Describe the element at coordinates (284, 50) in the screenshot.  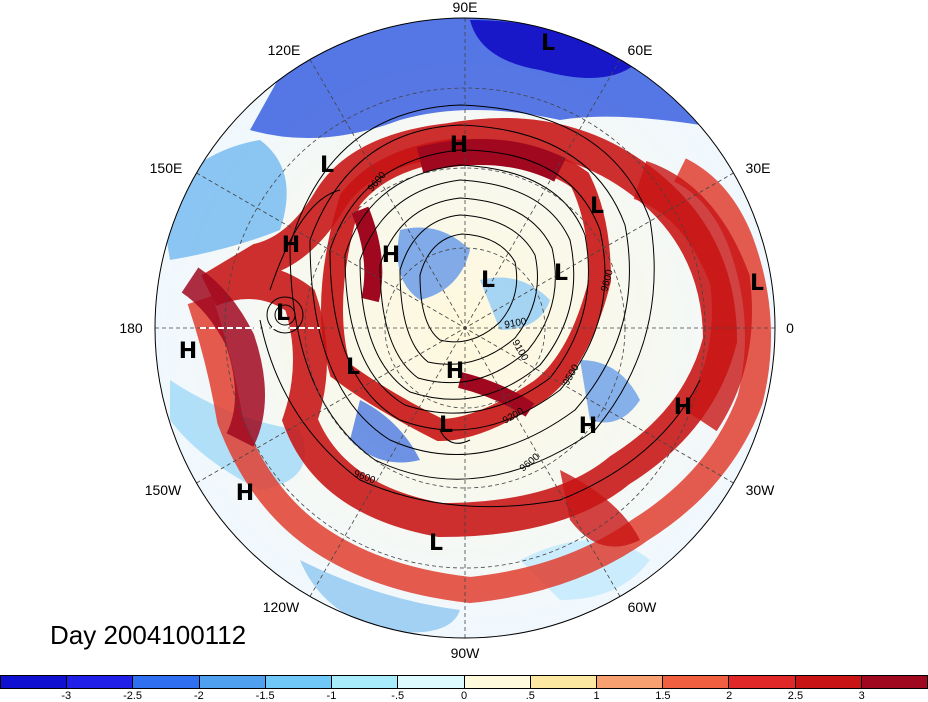
I see `lon-label-120e: 120E` at that location.